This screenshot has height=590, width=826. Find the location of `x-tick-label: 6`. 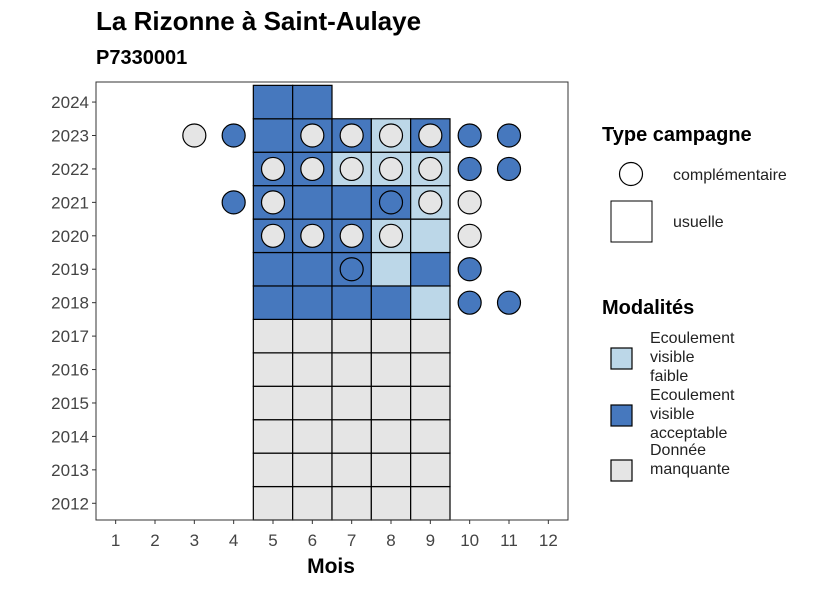

x-tick-label: 6 is located at coordinates (312, 540).